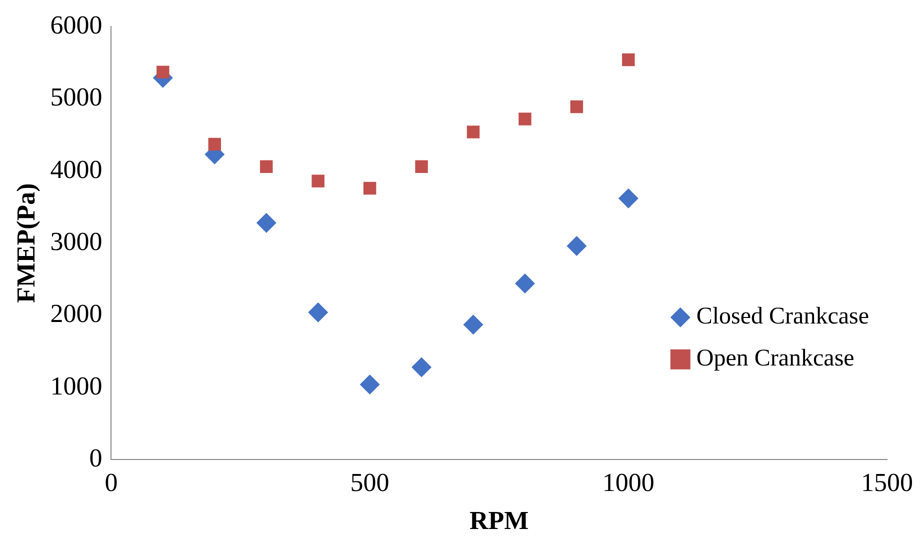 The height and width of the screenshot is (550, 924). What do you see at coordinates (76, 313) in the screenshot?
I see `y-tick-label: 2000` at bounding box center [76, 313].